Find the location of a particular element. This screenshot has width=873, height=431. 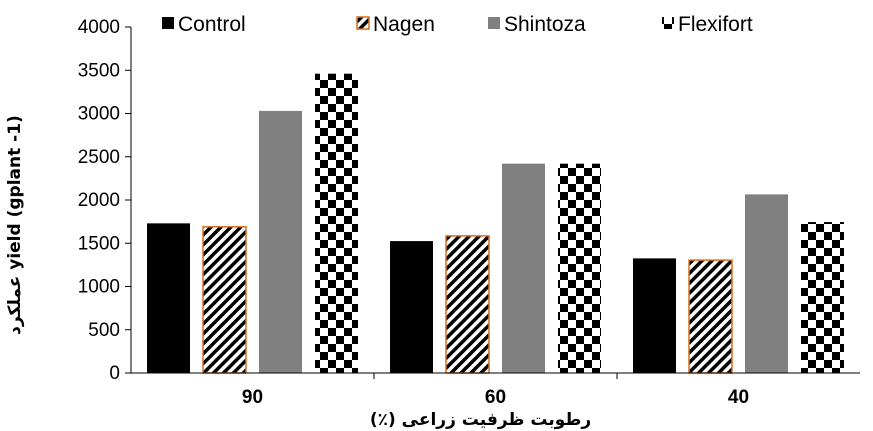

x-tick-label: 60 is located at coordinates (495, 397).